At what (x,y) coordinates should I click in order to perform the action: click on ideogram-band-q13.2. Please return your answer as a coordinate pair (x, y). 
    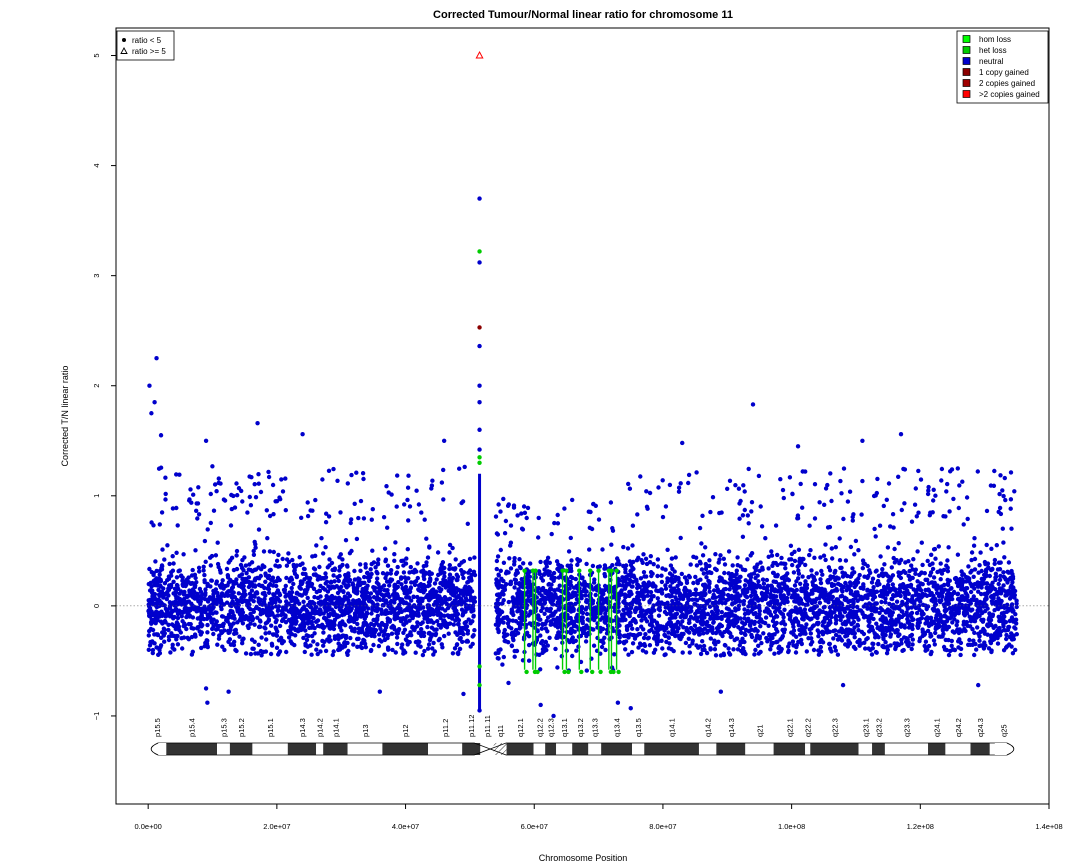
    Looking at the image, I should click on (580, 748).